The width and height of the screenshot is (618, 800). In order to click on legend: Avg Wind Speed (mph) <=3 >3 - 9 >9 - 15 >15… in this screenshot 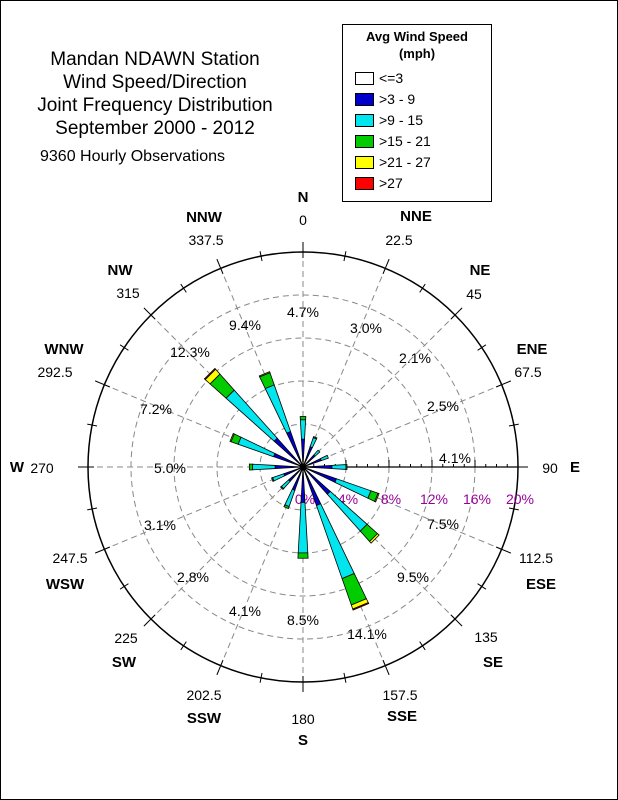, I will do `click(417, 113)`.